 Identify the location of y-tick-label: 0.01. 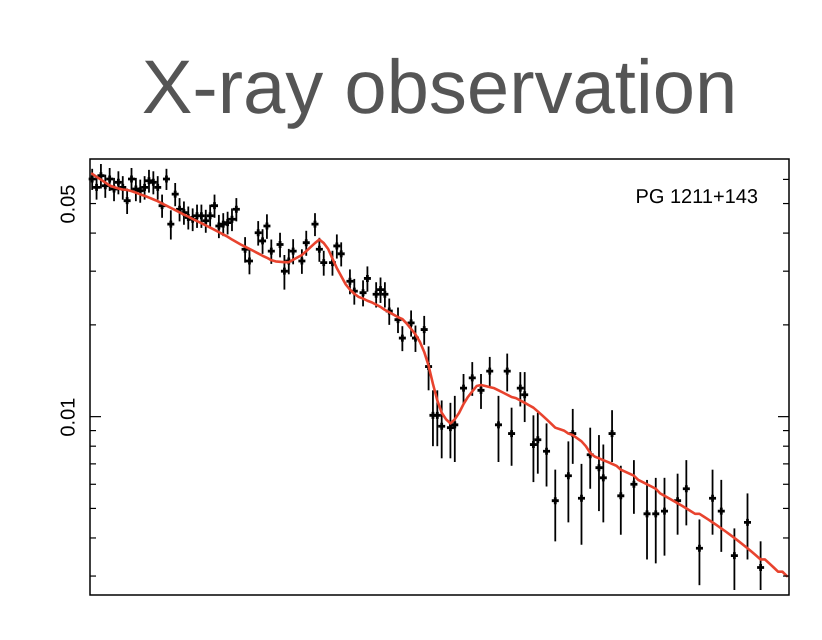
(69, 417).